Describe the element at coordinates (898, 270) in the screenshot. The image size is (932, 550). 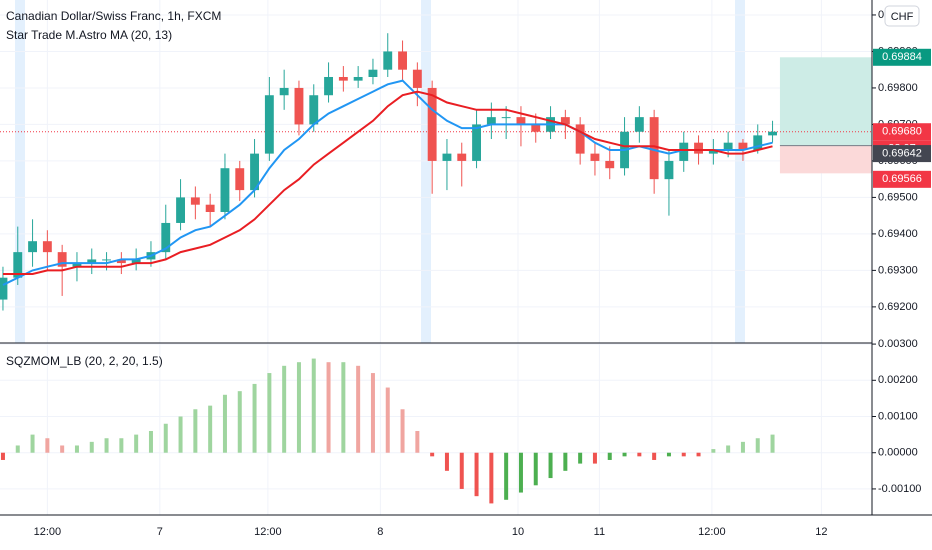
I see `y-tick-label: 0.69300` at that location.